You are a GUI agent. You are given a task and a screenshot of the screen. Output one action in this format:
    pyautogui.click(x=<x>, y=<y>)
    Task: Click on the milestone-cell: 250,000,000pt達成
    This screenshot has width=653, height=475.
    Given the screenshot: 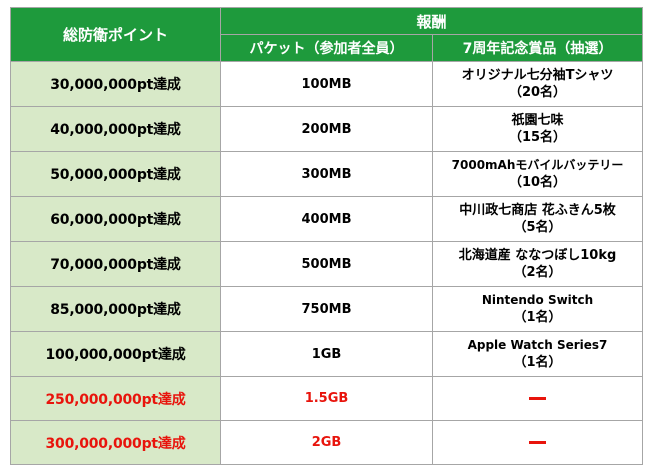 What is the action you would take?
    pyautogui.click(x=115, y=398)
    